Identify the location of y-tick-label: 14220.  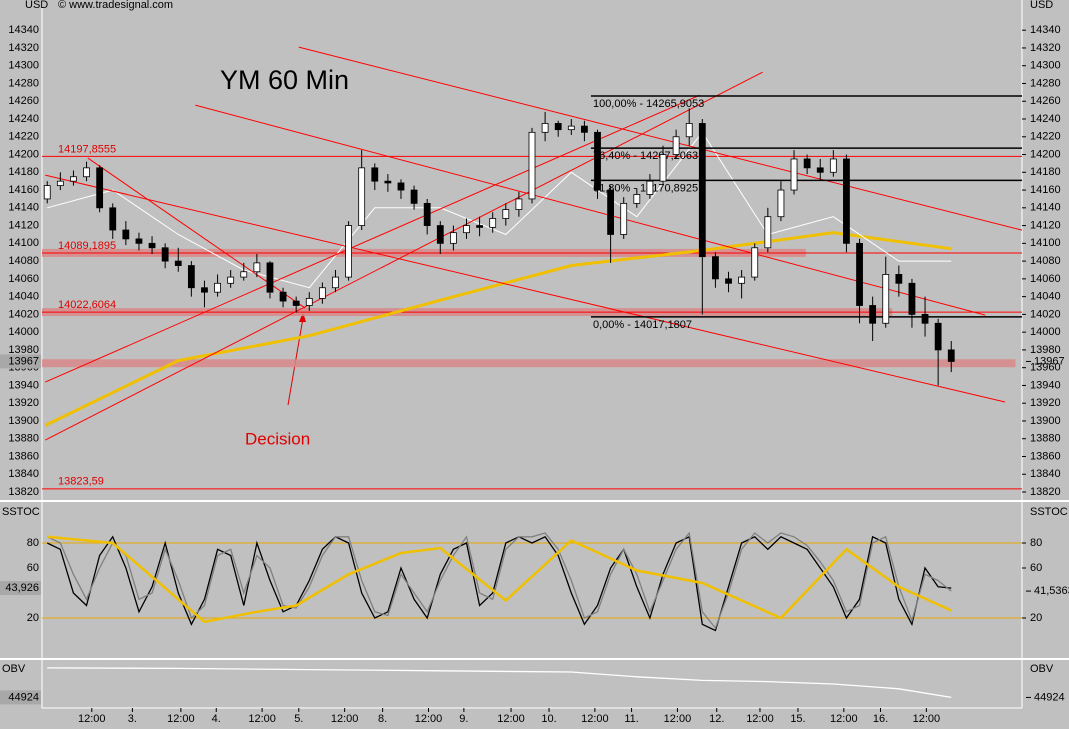
(23, 137).